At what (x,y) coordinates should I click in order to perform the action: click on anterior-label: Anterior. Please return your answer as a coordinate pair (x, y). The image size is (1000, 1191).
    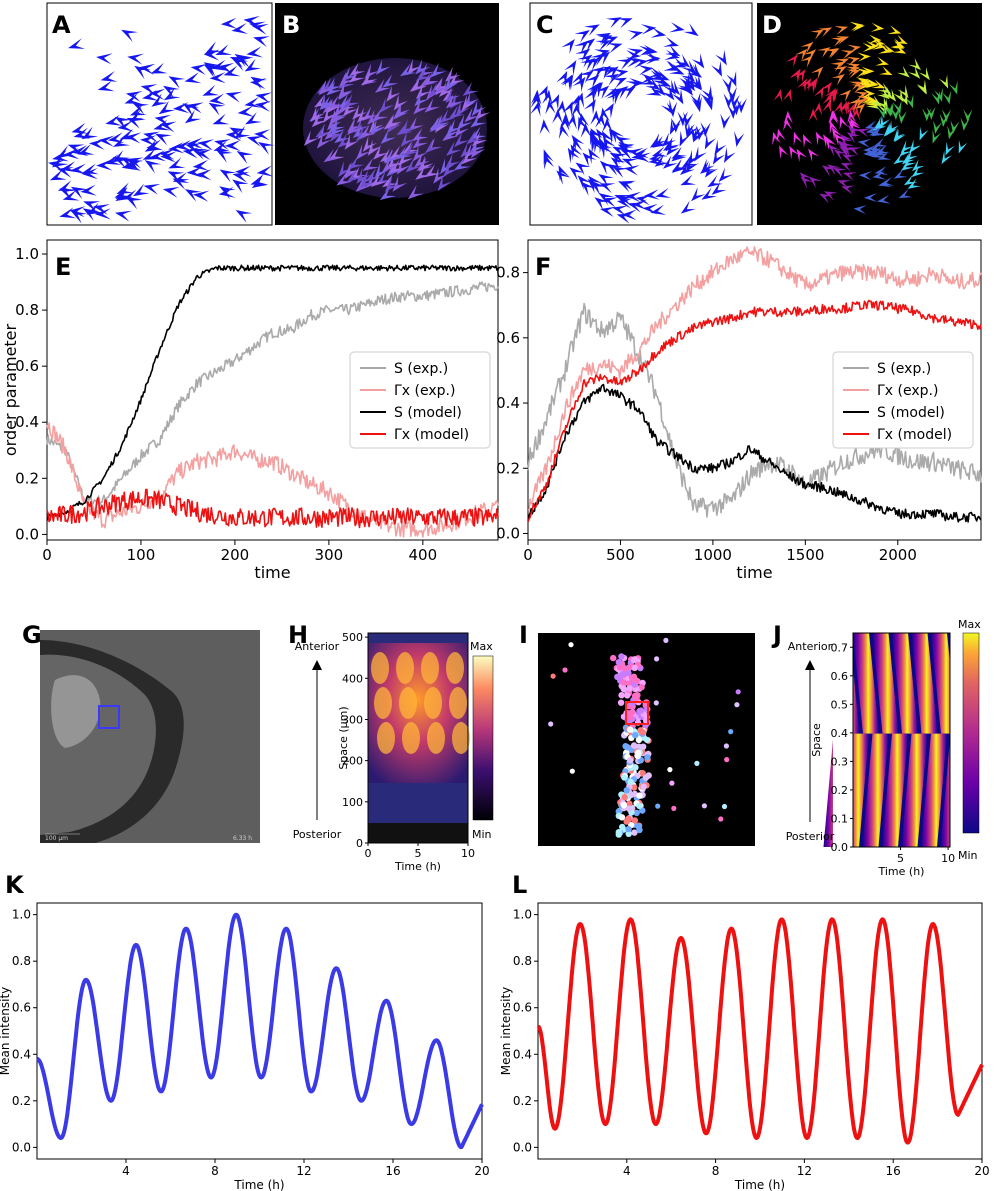
    Looking at the image, I should click on (810, 646).